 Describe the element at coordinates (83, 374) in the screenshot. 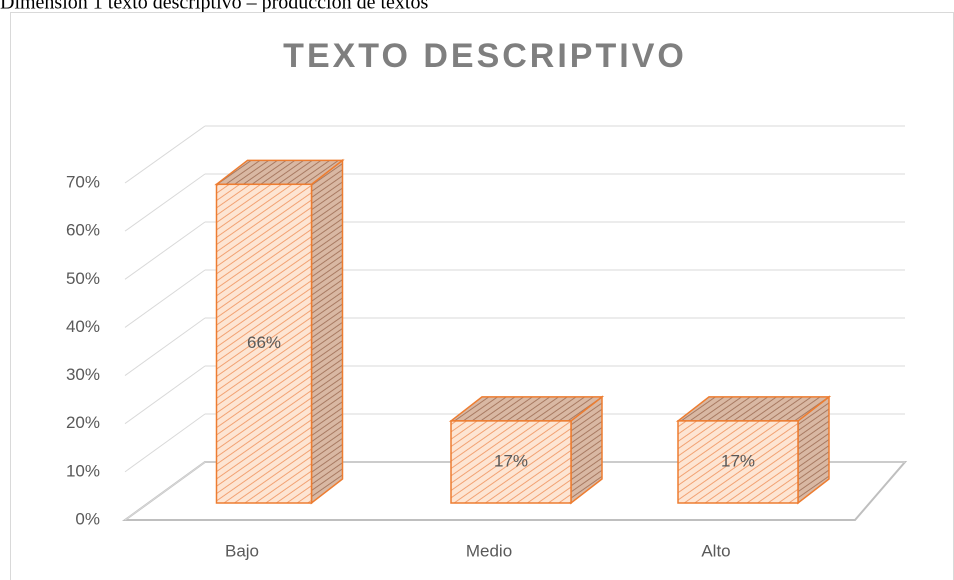

I see `y-tick-label: 30%` at that location.